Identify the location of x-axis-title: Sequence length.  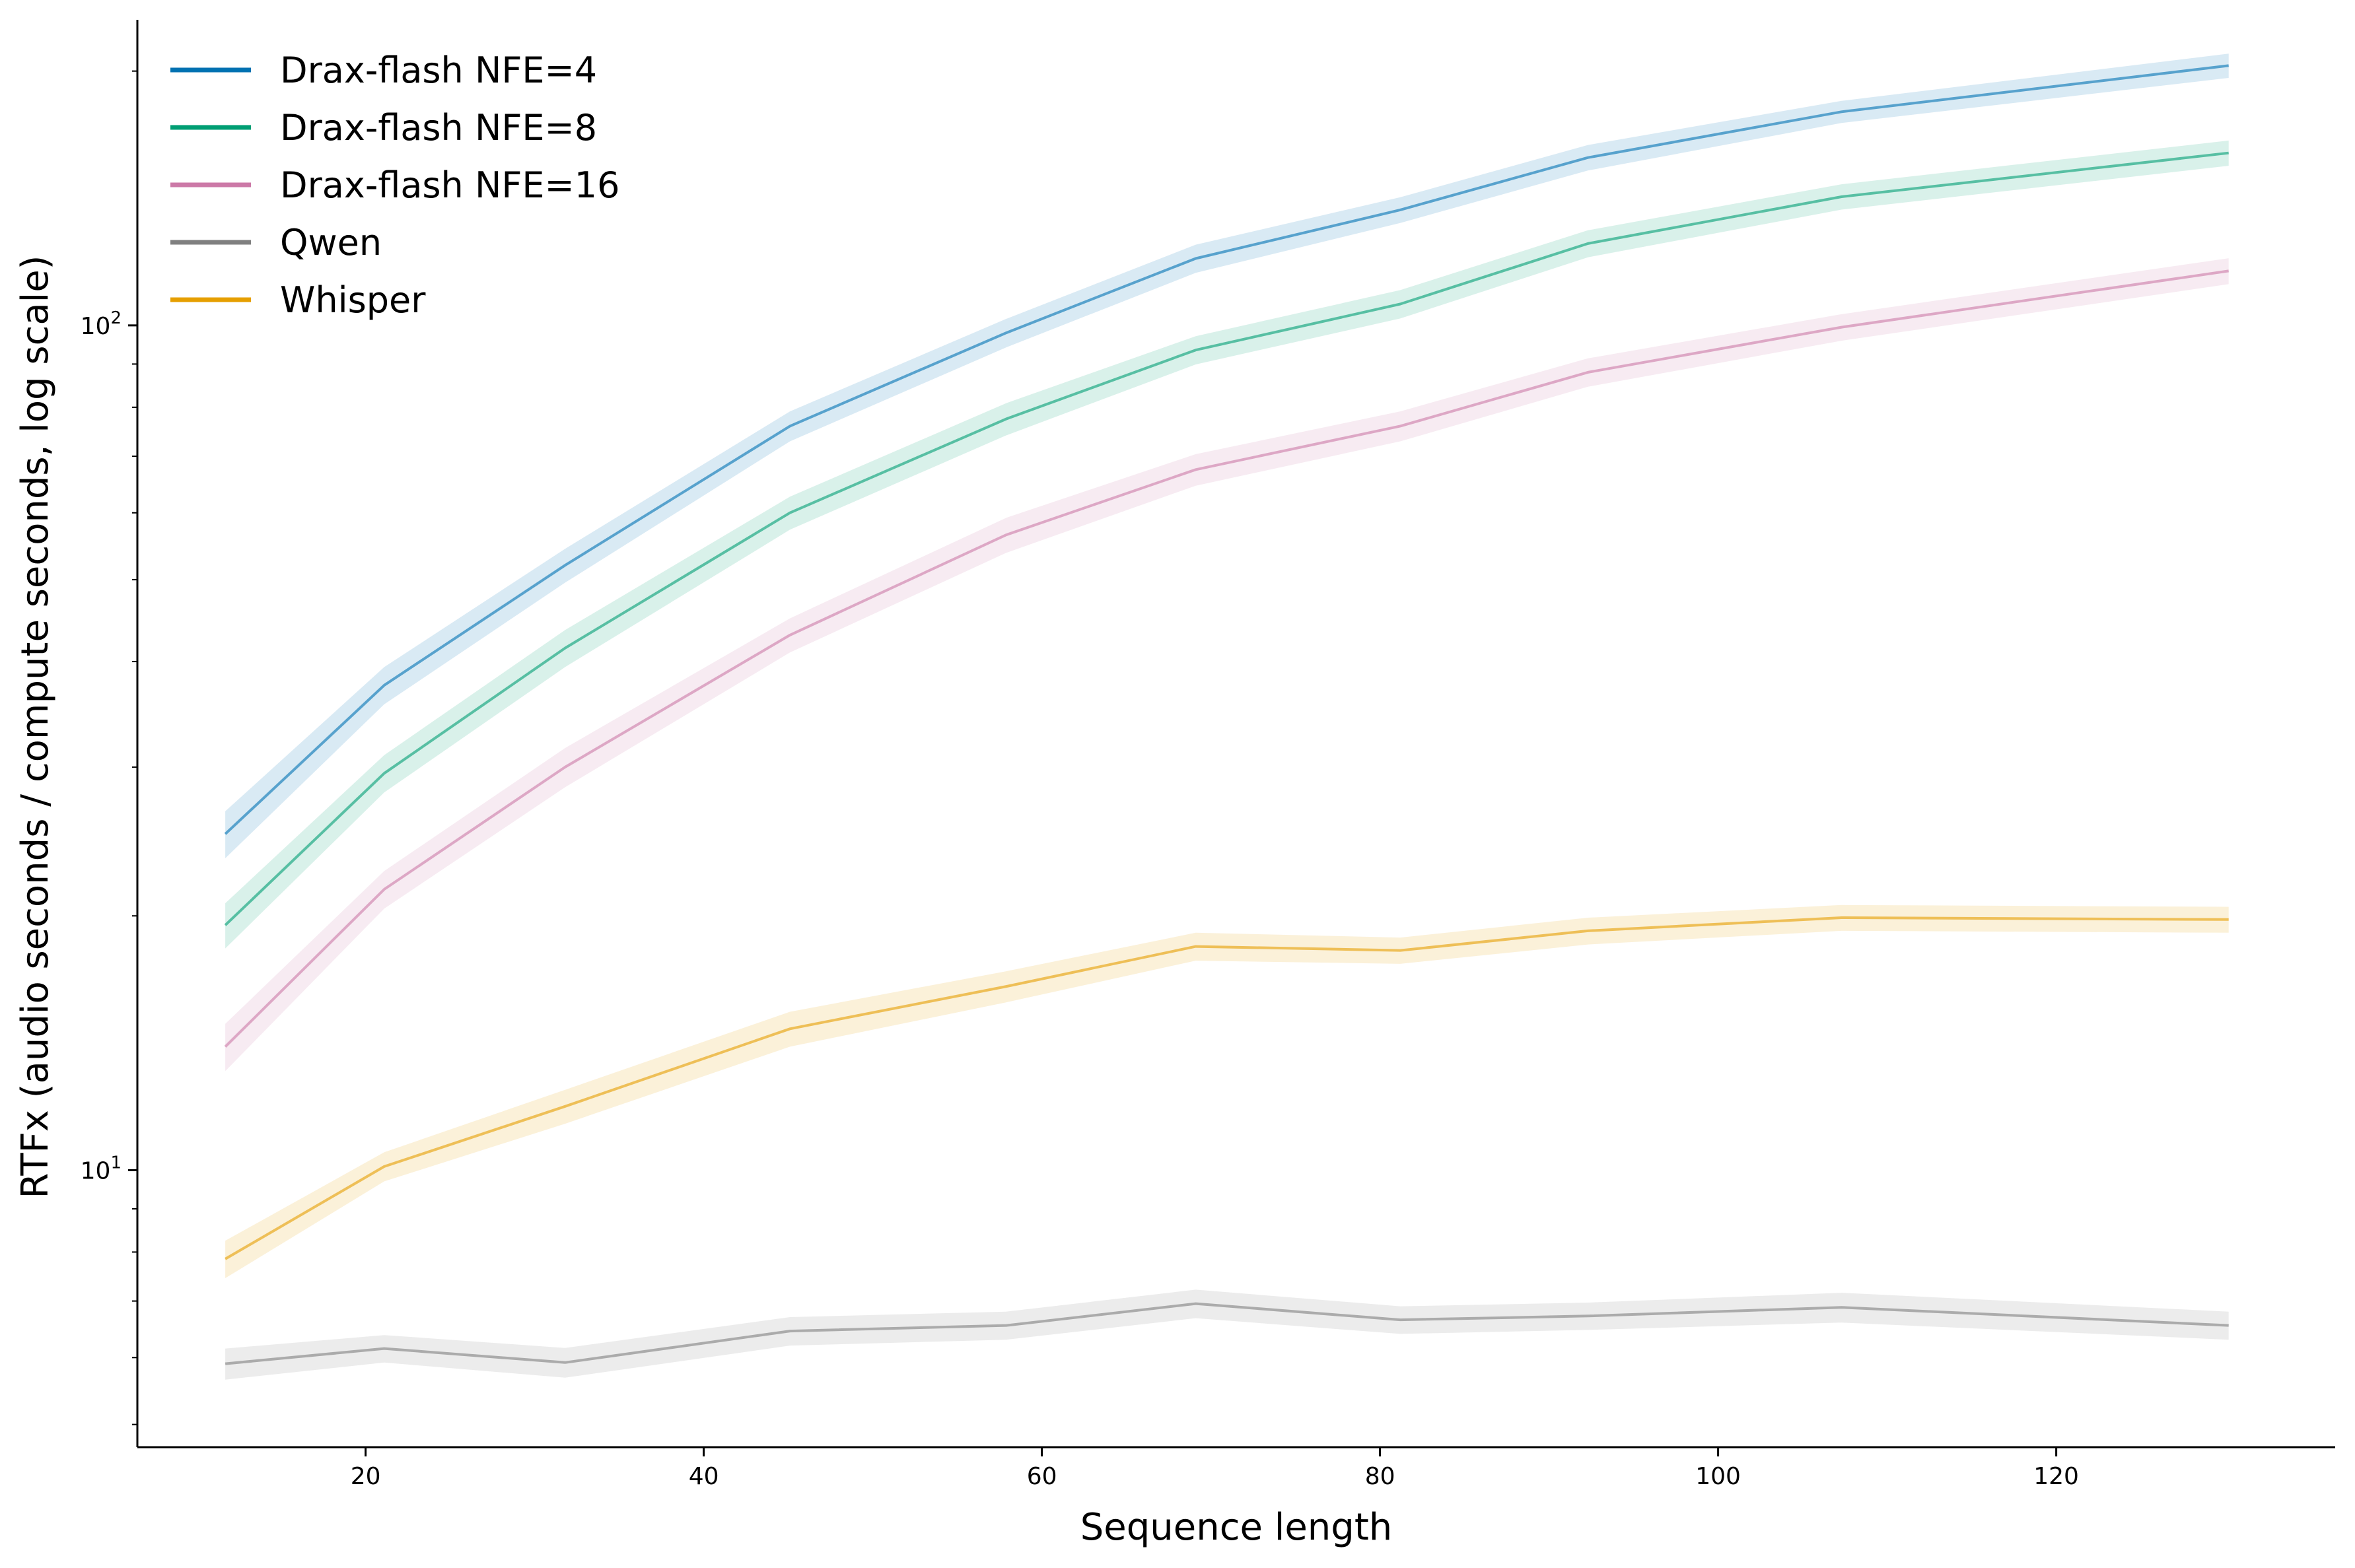
(1237, 1527).